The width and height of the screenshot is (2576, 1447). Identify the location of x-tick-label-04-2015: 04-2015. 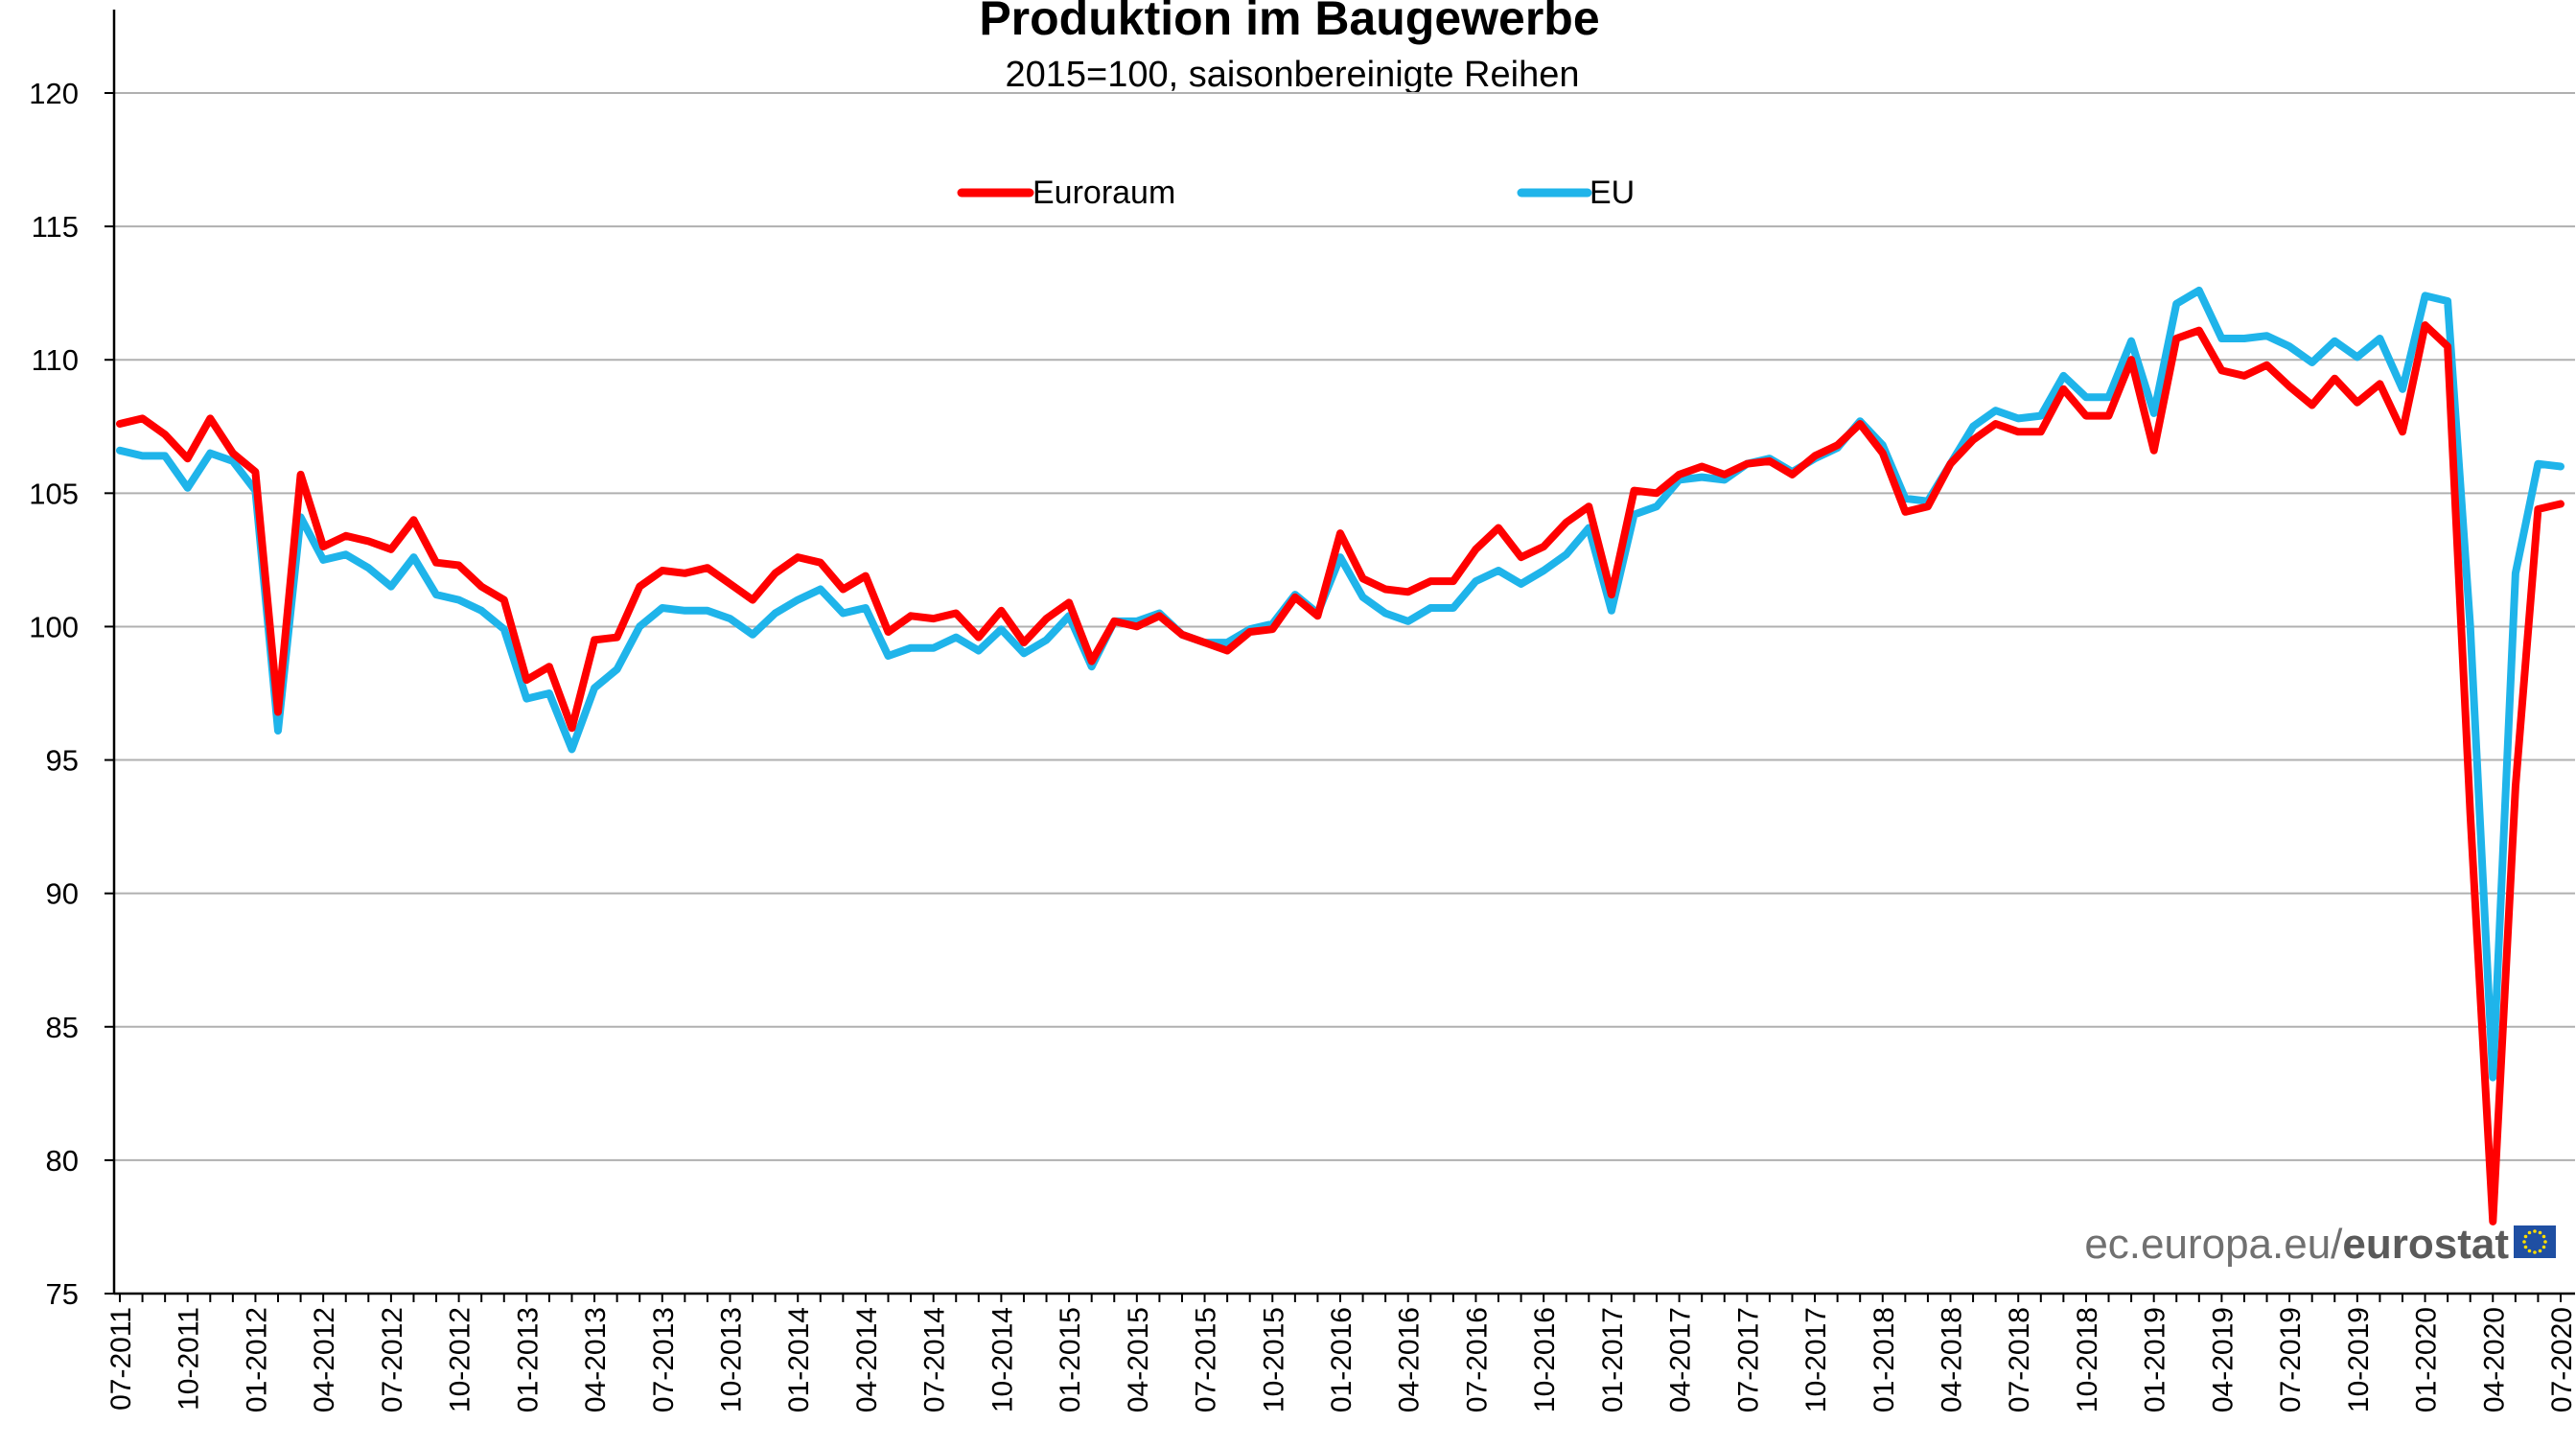
(1138, 1360).